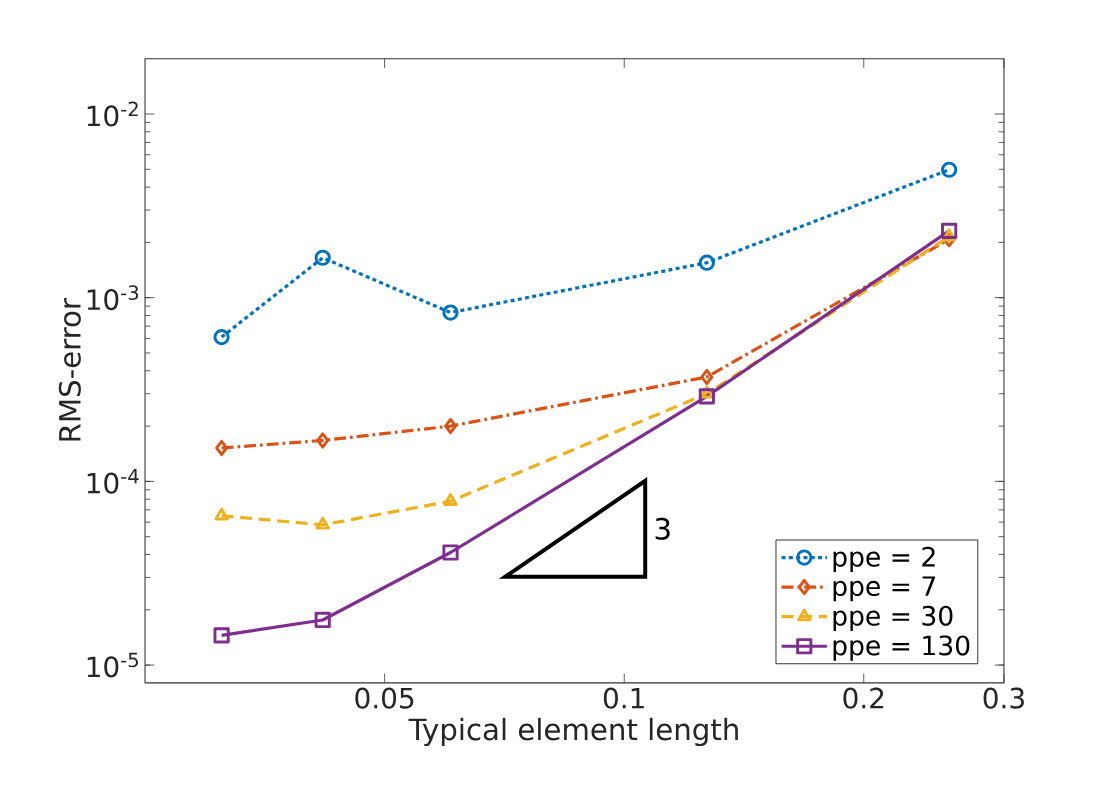 The width and height of the screenshot is (1119, 791). Describe the element at coordinates (113, 298) in the screenshot. I see `y-tick-label: 10$^{-3}$` at that location.